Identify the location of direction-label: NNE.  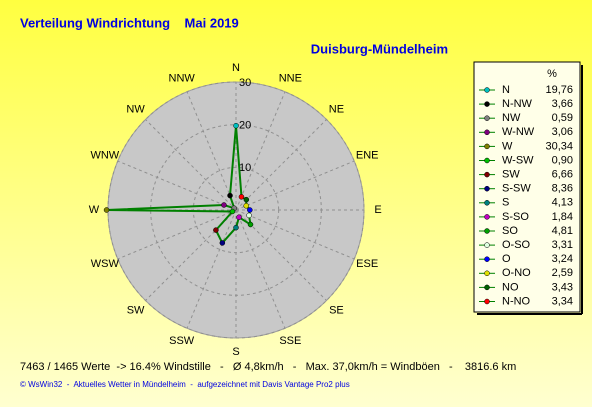
(290, 79).